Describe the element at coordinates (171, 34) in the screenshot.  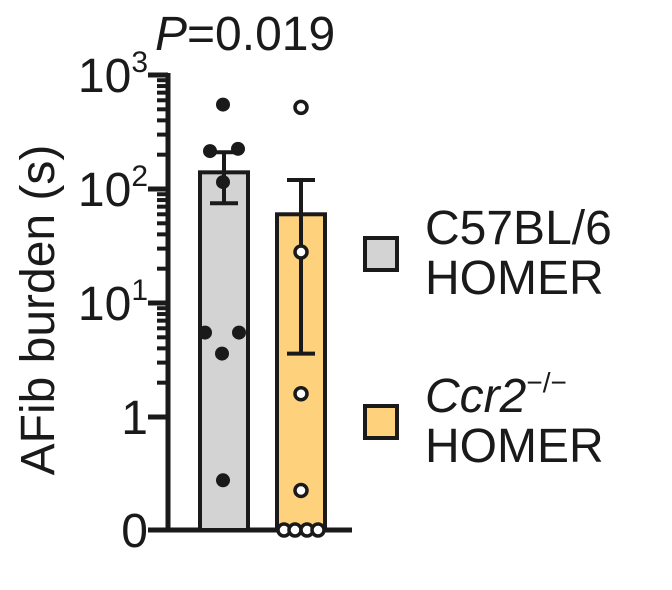
I see `title-p: P` at that location.